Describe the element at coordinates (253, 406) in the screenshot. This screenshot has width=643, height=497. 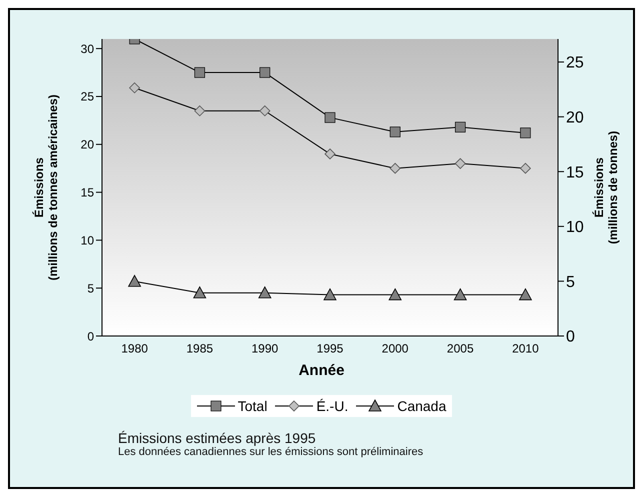
I see `legend-label: Total` at that location.